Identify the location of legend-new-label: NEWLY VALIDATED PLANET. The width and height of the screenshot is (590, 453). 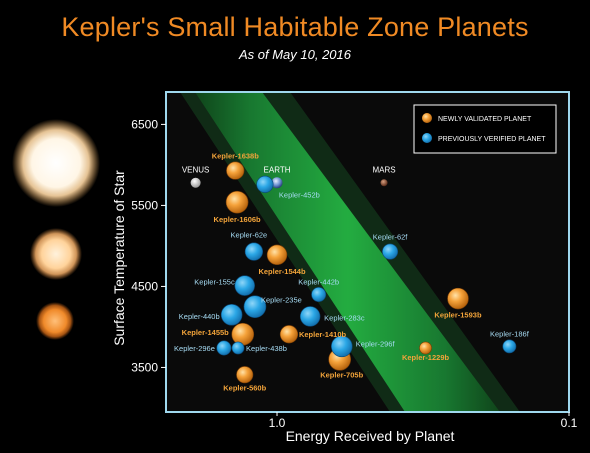
(485, 119).